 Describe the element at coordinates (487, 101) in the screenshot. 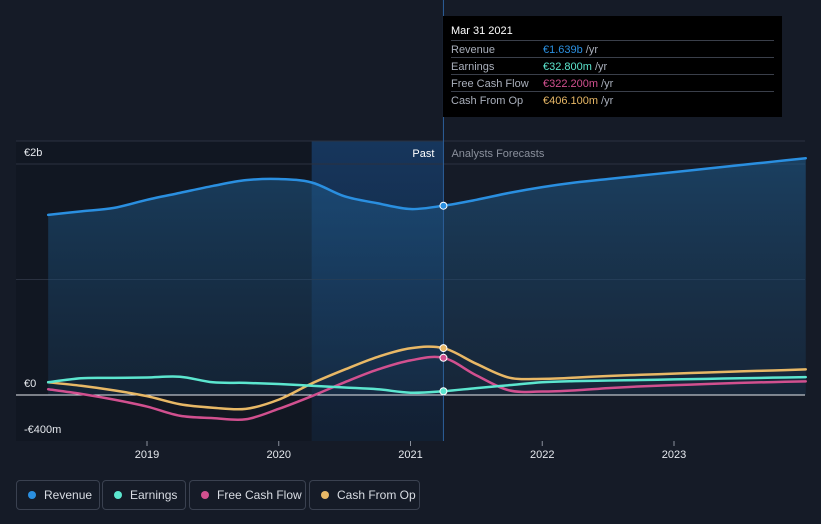

I see `tooltip-label: Cash From Op` at that location.